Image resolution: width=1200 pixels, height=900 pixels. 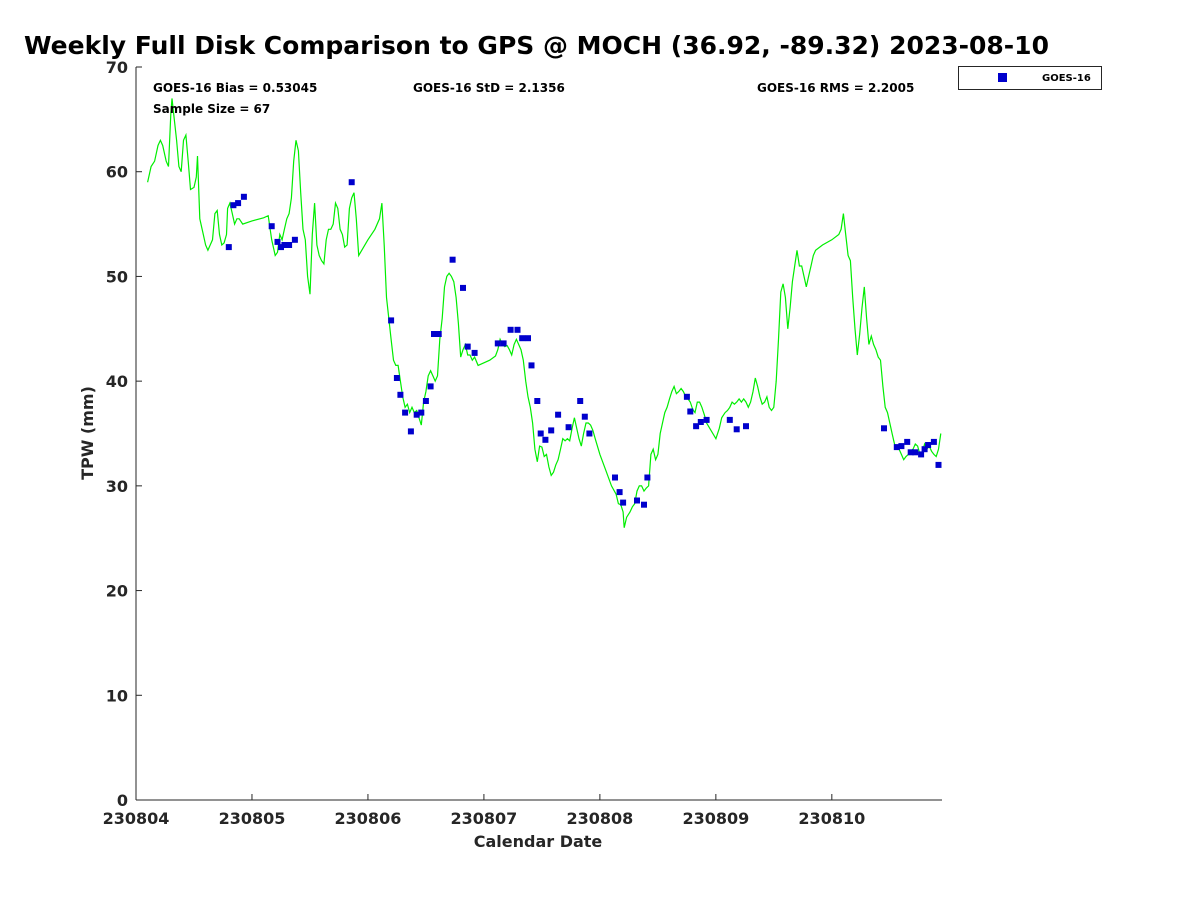 I want to click on x-tick-label: 230806, so click(x=368, y=818).